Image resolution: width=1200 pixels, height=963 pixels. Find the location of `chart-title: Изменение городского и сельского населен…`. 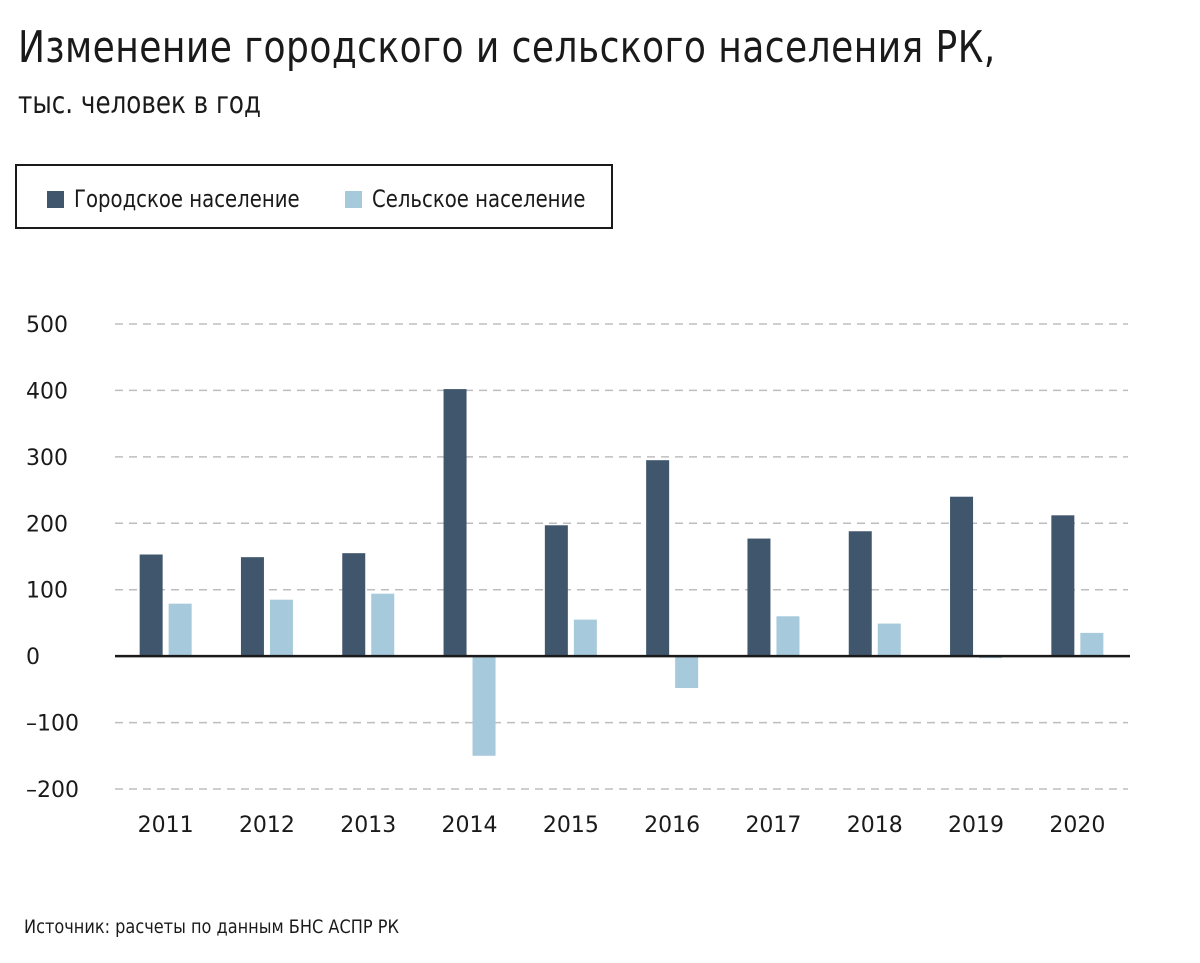

chart-title: Изменение городского и сельского населен… is located at coordinates (507, 47).